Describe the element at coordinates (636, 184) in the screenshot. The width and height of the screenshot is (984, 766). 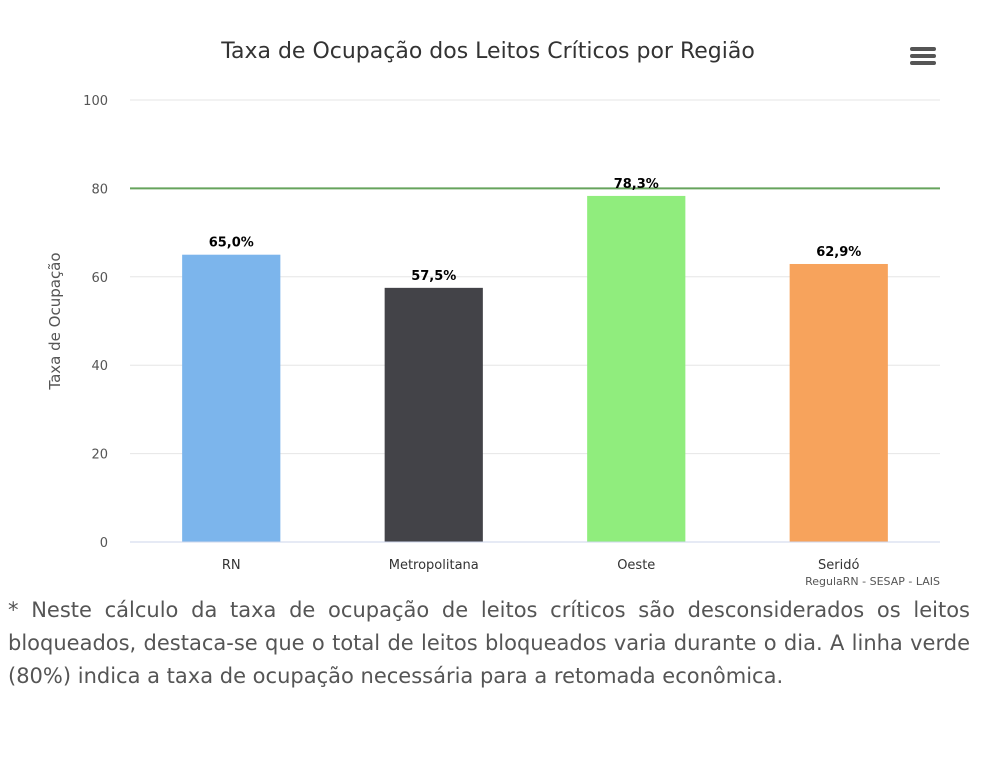
I see `data-label: 78,3%` at that location.